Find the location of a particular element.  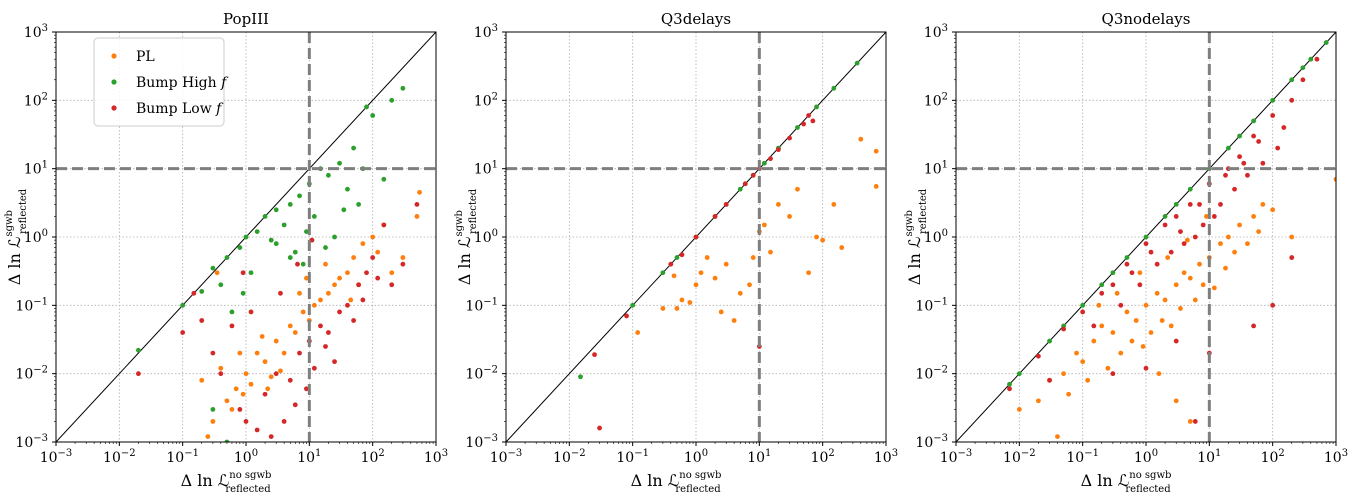

y-tick-exp: 0 is located at coordinates (945, 233).